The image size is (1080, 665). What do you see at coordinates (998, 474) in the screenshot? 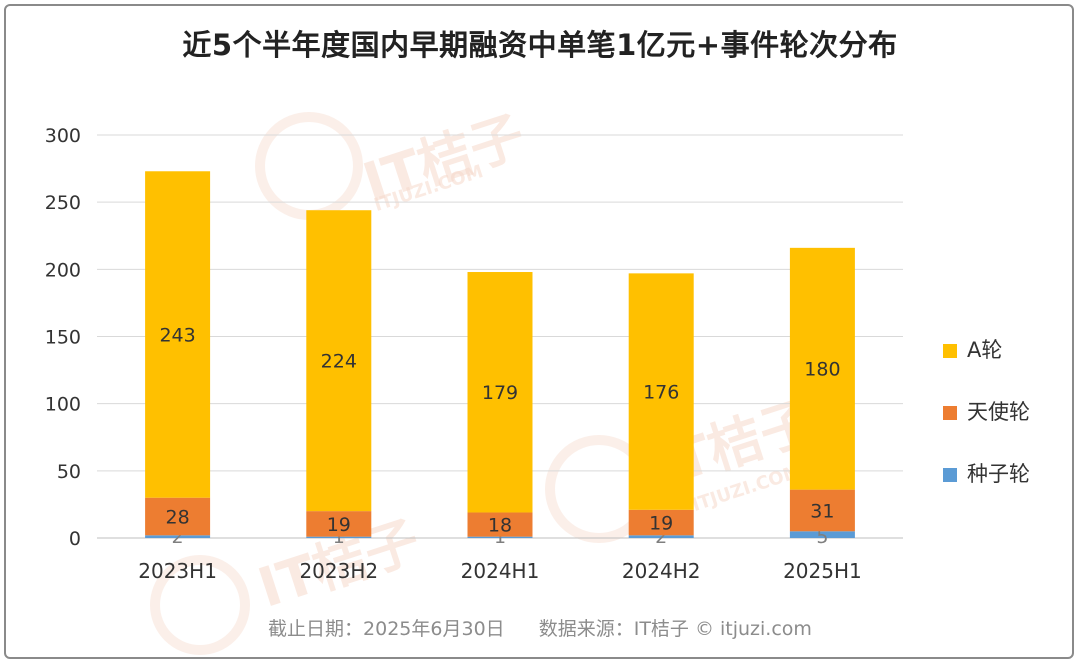
I see `legend-label: 种子轮` at bounding box center [998, 474].